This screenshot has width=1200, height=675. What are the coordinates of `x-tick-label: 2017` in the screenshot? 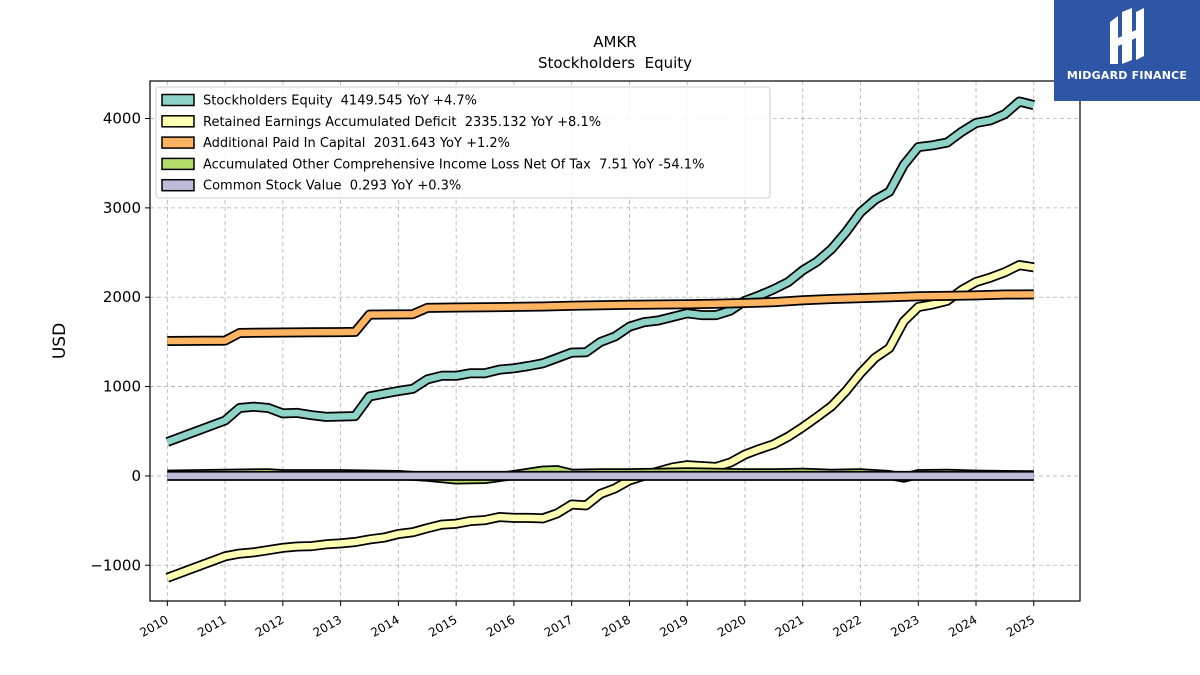 It's located at (558, 625).